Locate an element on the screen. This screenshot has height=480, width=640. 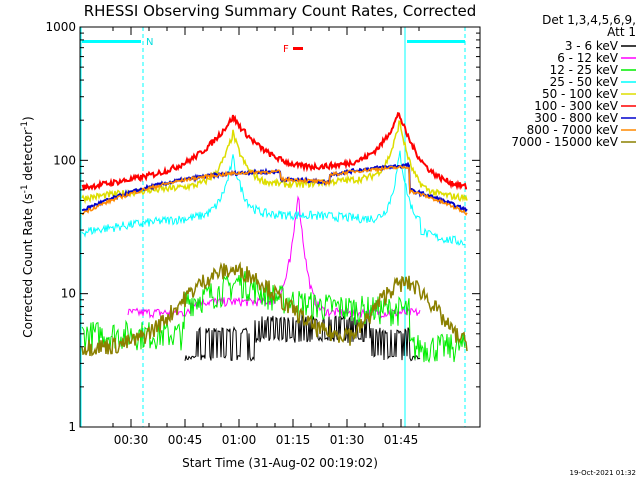
f-annotation: F is located at coordinates (286, 49).